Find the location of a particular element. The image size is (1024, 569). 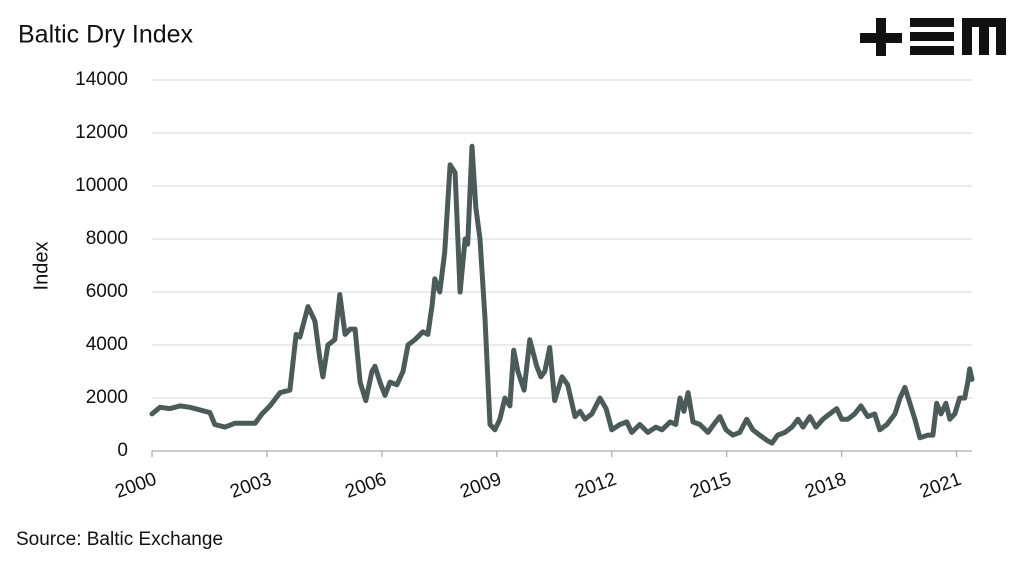

x-tick-label: 2012 is located at coordinates (595, 486).